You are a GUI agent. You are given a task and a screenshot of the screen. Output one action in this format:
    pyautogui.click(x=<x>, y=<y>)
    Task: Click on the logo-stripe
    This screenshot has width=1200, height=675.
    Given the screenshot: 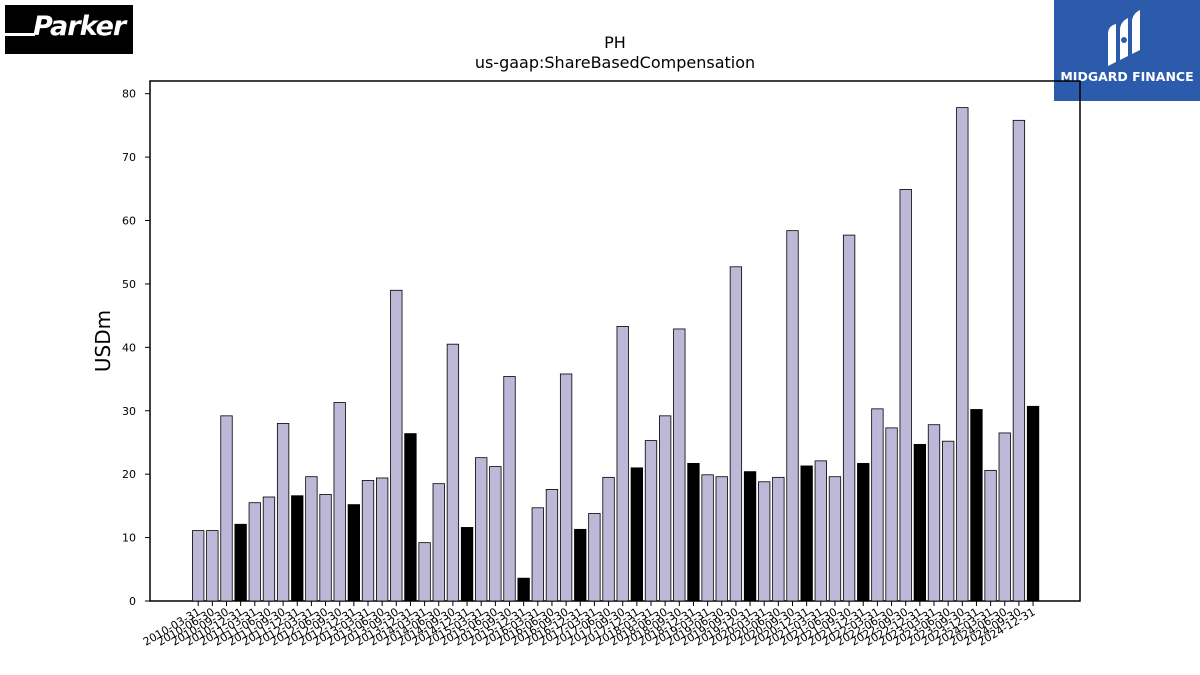 What is the action you would take?
    pyautogui.click(x=20, y=34)
    